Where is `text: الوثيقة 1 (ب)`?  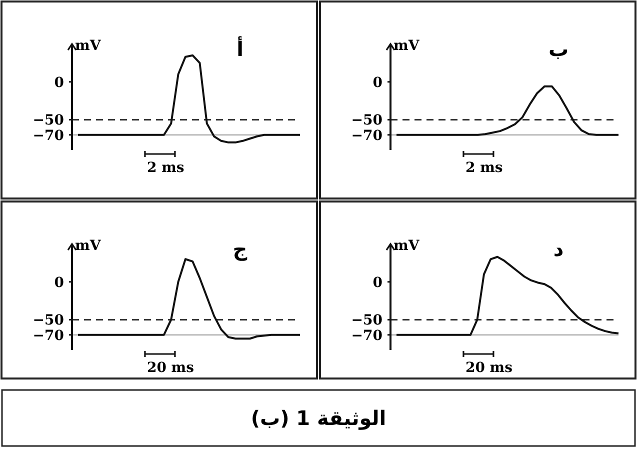
text: الوثيقة 1 (ب) is located at coordinates (318, 418).